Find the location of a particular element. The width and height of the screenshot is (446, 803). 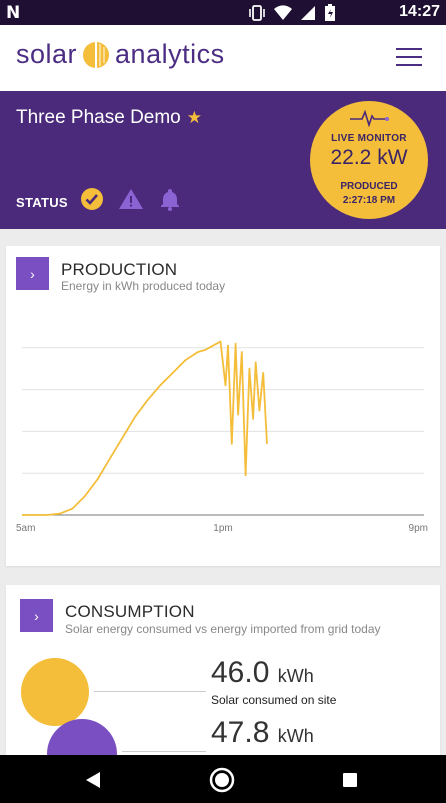

status-icons is located at coordinates (292, 13).